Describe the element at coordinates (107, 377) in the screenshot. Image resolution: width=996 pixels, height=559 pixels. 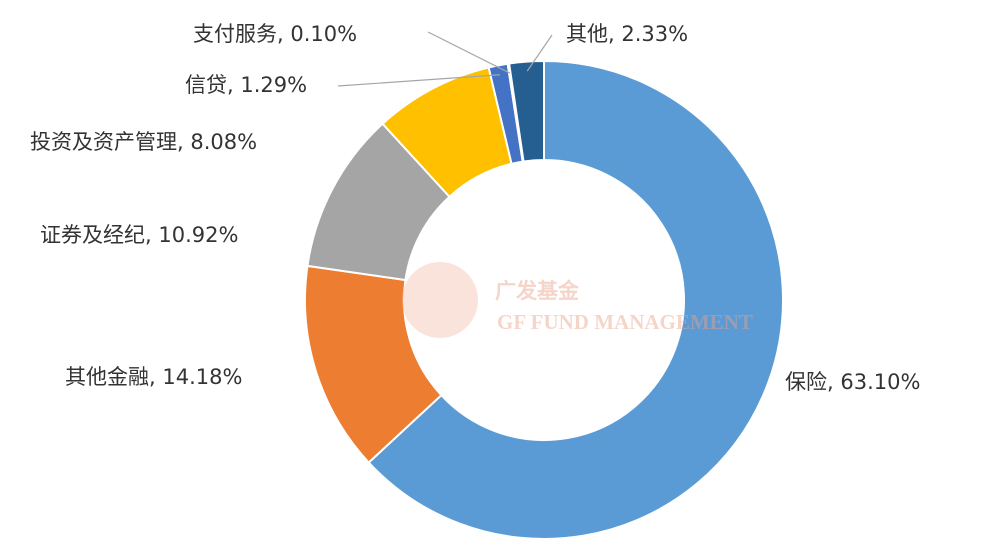
I see `category-label: 其他金融` at that location.